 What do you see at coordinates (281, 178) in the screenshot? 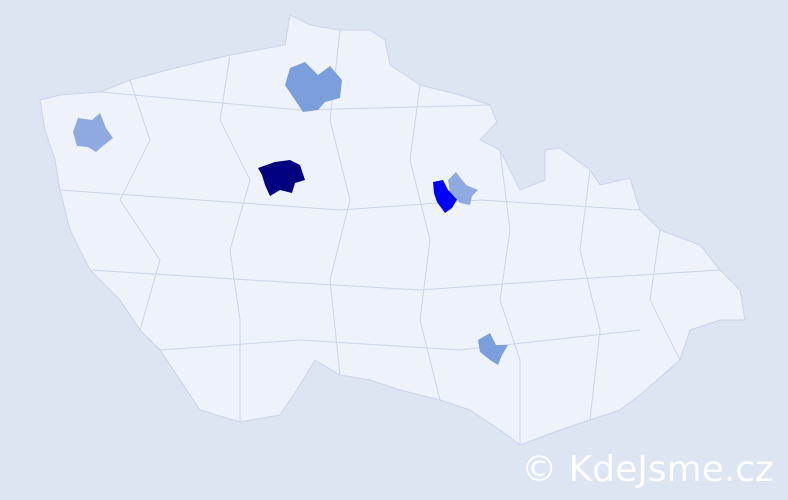
I see `region-highest` at bounding box center [281, 178].